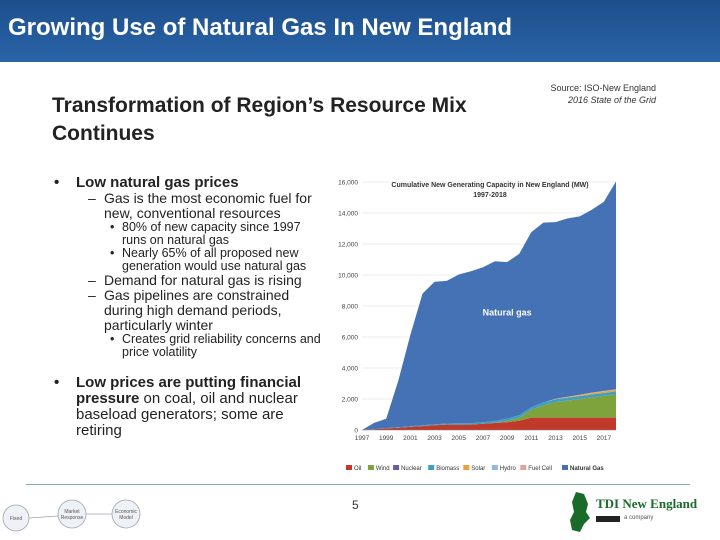  What do you see at coordinates (434, 438) in the screenshot?
I see `x-tick-label: 2003` at bounding box center [434, 438].